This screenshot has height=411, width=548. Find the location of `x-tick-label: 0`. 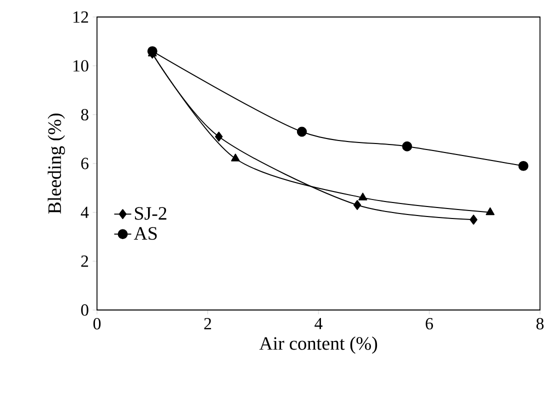

x-tick-label: 0 is located at coordinates (97, 324).